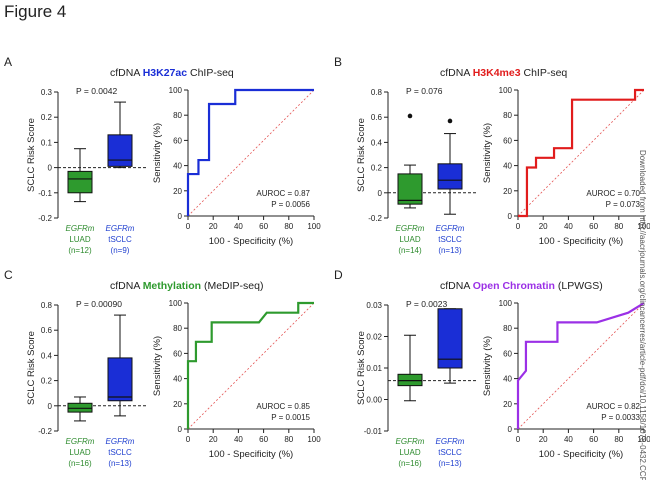  I want to click on box-outlier, so click(410, 116).